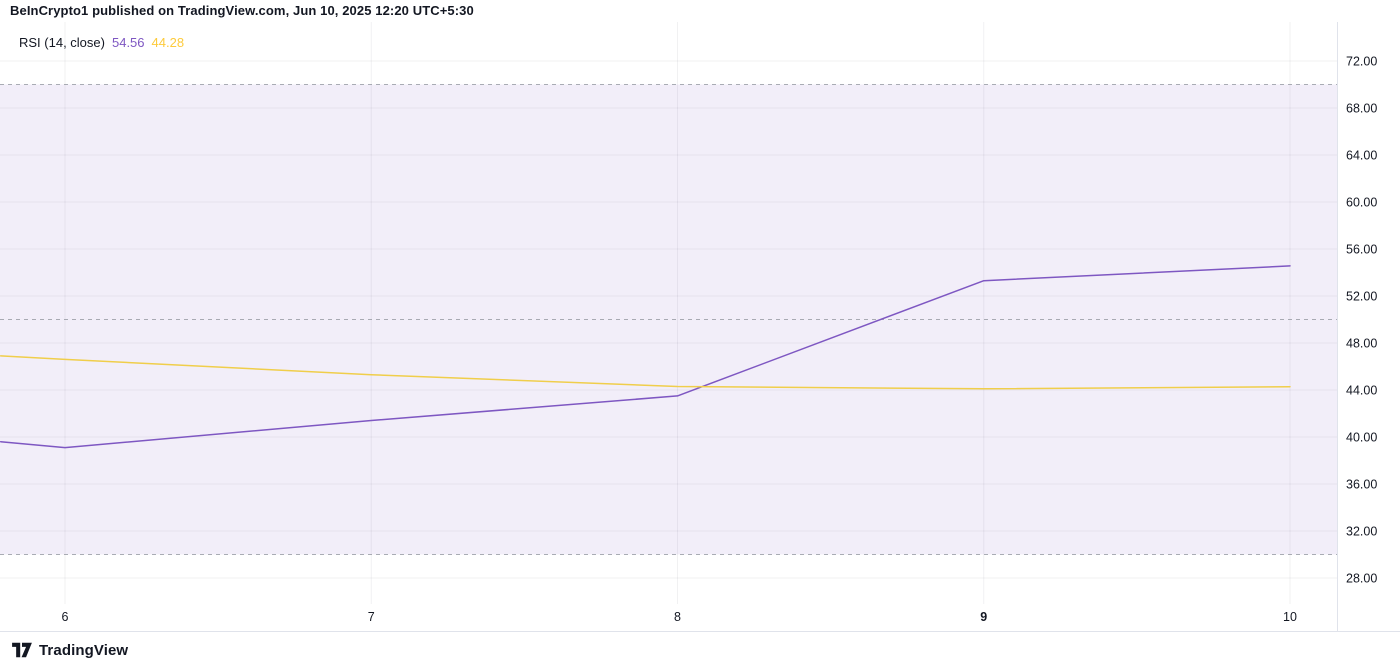 This screenshot has height=669, width=1400. Describe the element at coordinates (1361, 249) in the screenshot. I see `y-axis-label: 56.00` at that location.